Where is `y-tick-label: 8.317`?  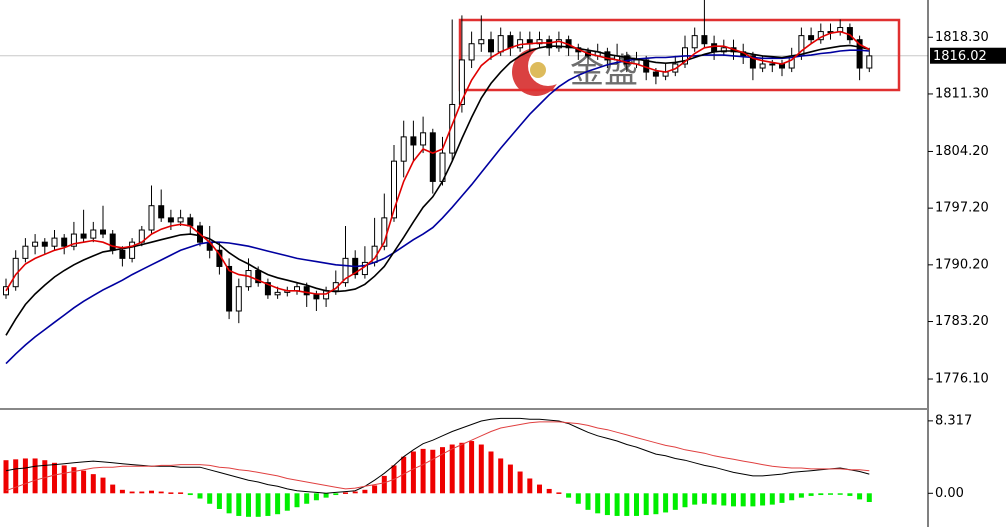 y-tick-label: 8.317 is located at coordinates (953, 420).